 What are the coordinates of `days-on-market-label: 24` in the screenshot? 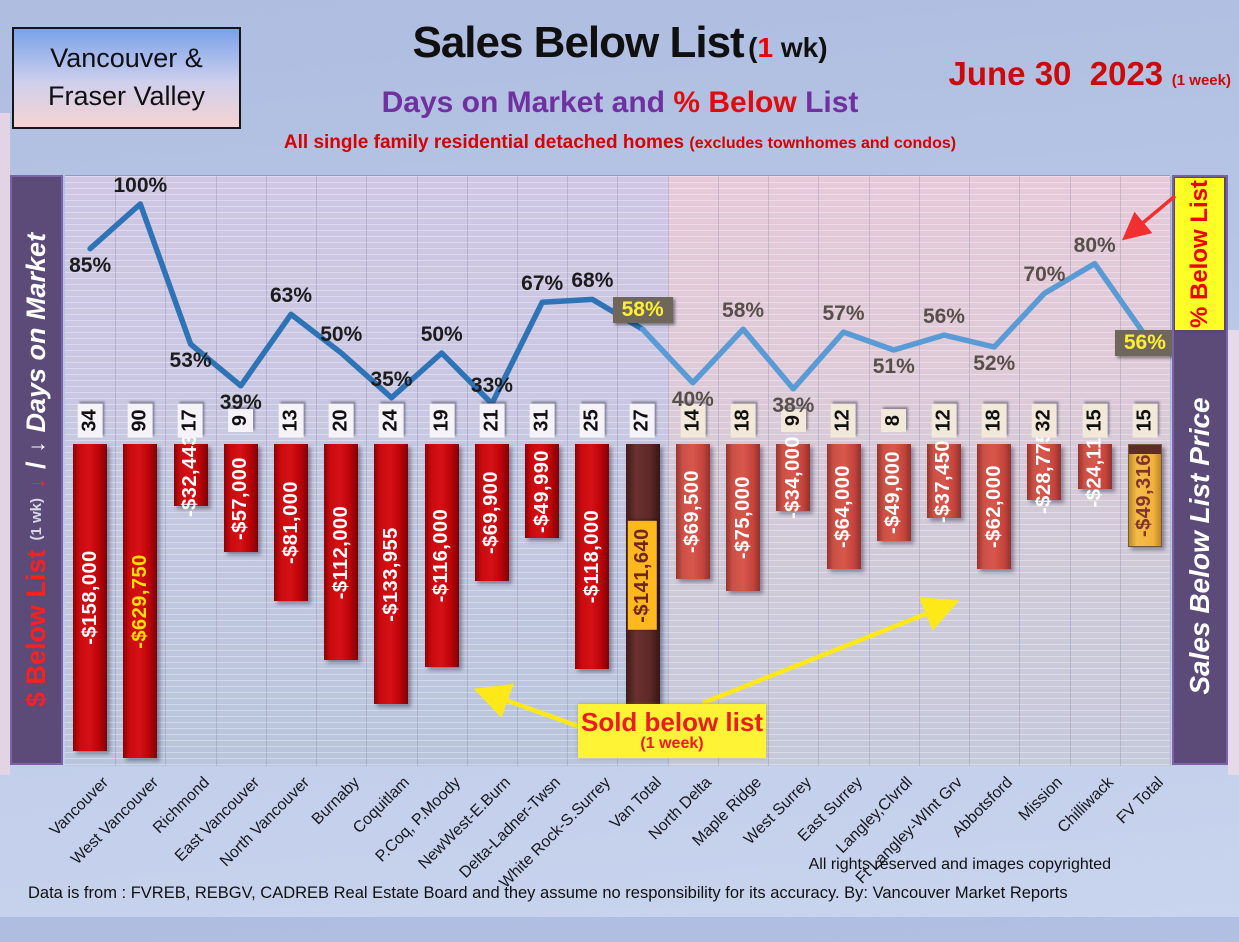 It's located at (391, 420).